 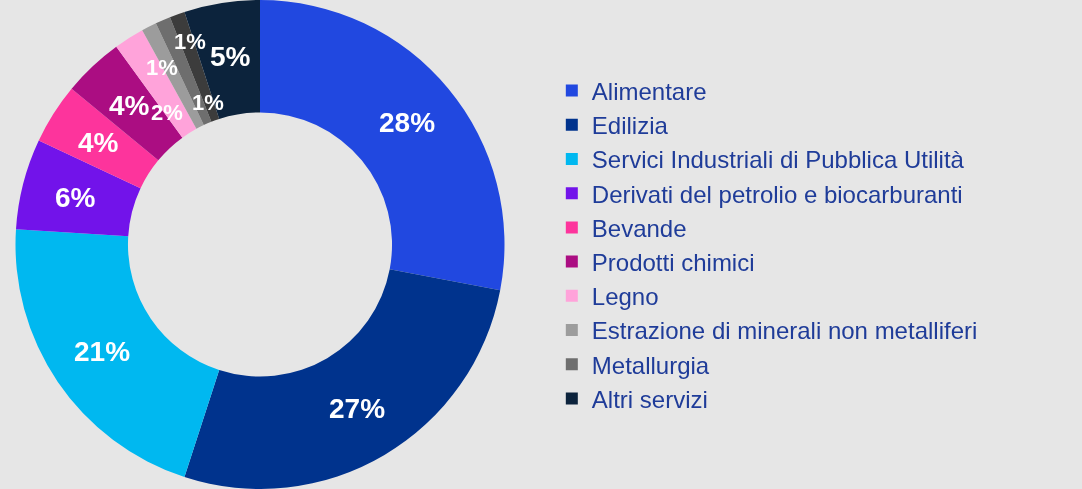 I want to click on legend-label: Bevande, so click(x=639, y=228).